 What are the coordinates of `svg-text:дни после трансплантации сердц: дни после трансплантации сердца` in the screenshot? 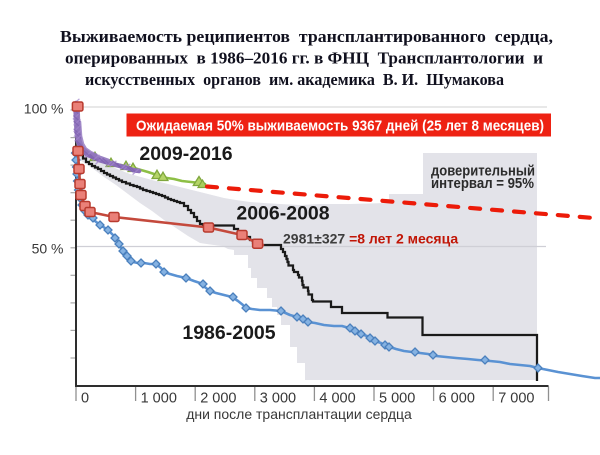 It's located at (299, 414).